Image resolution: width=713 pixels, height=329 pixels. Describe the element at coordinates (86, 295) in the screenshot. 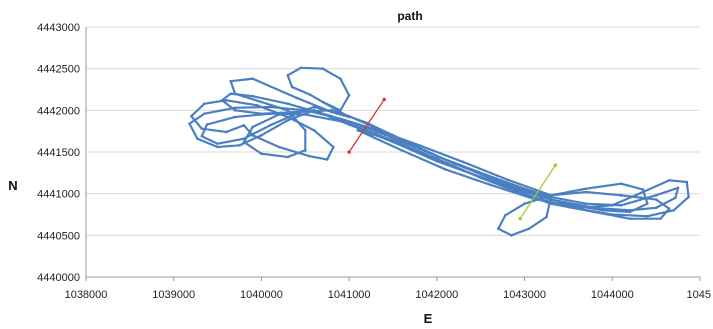

I see `x-tick-label: 1038000` at that location.